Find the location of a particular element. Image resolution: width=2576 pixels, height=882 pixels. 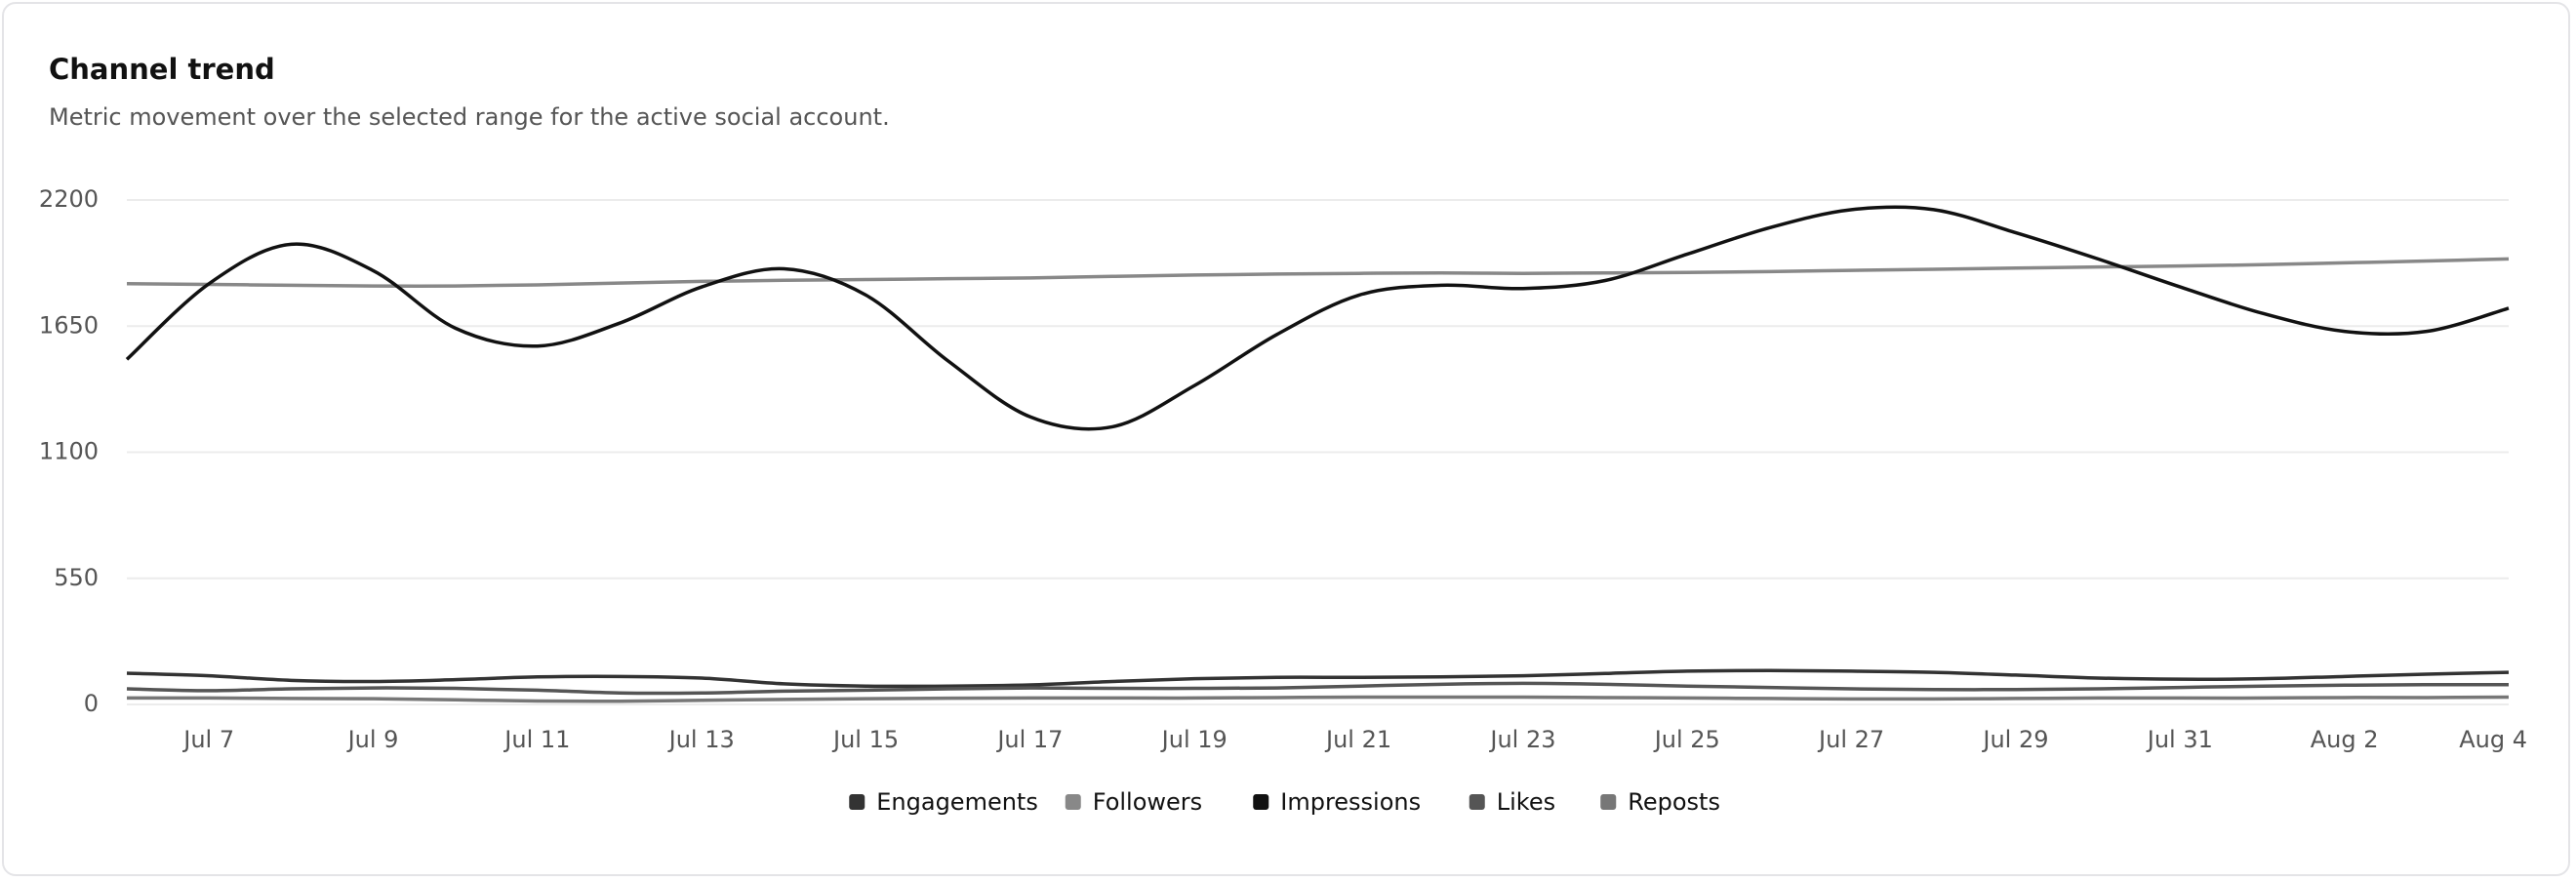

y-tick-label: 1100 is located at coordinates (69, 452).